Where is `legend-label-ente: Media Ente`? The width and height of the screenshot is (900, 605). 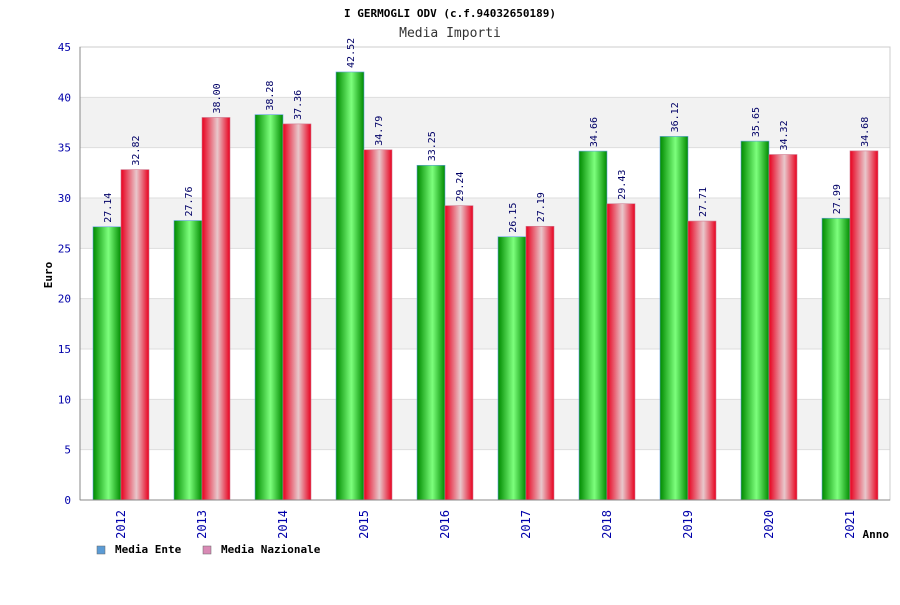 legend-label-ente: Media Ente is located at coordinates (148, 549).